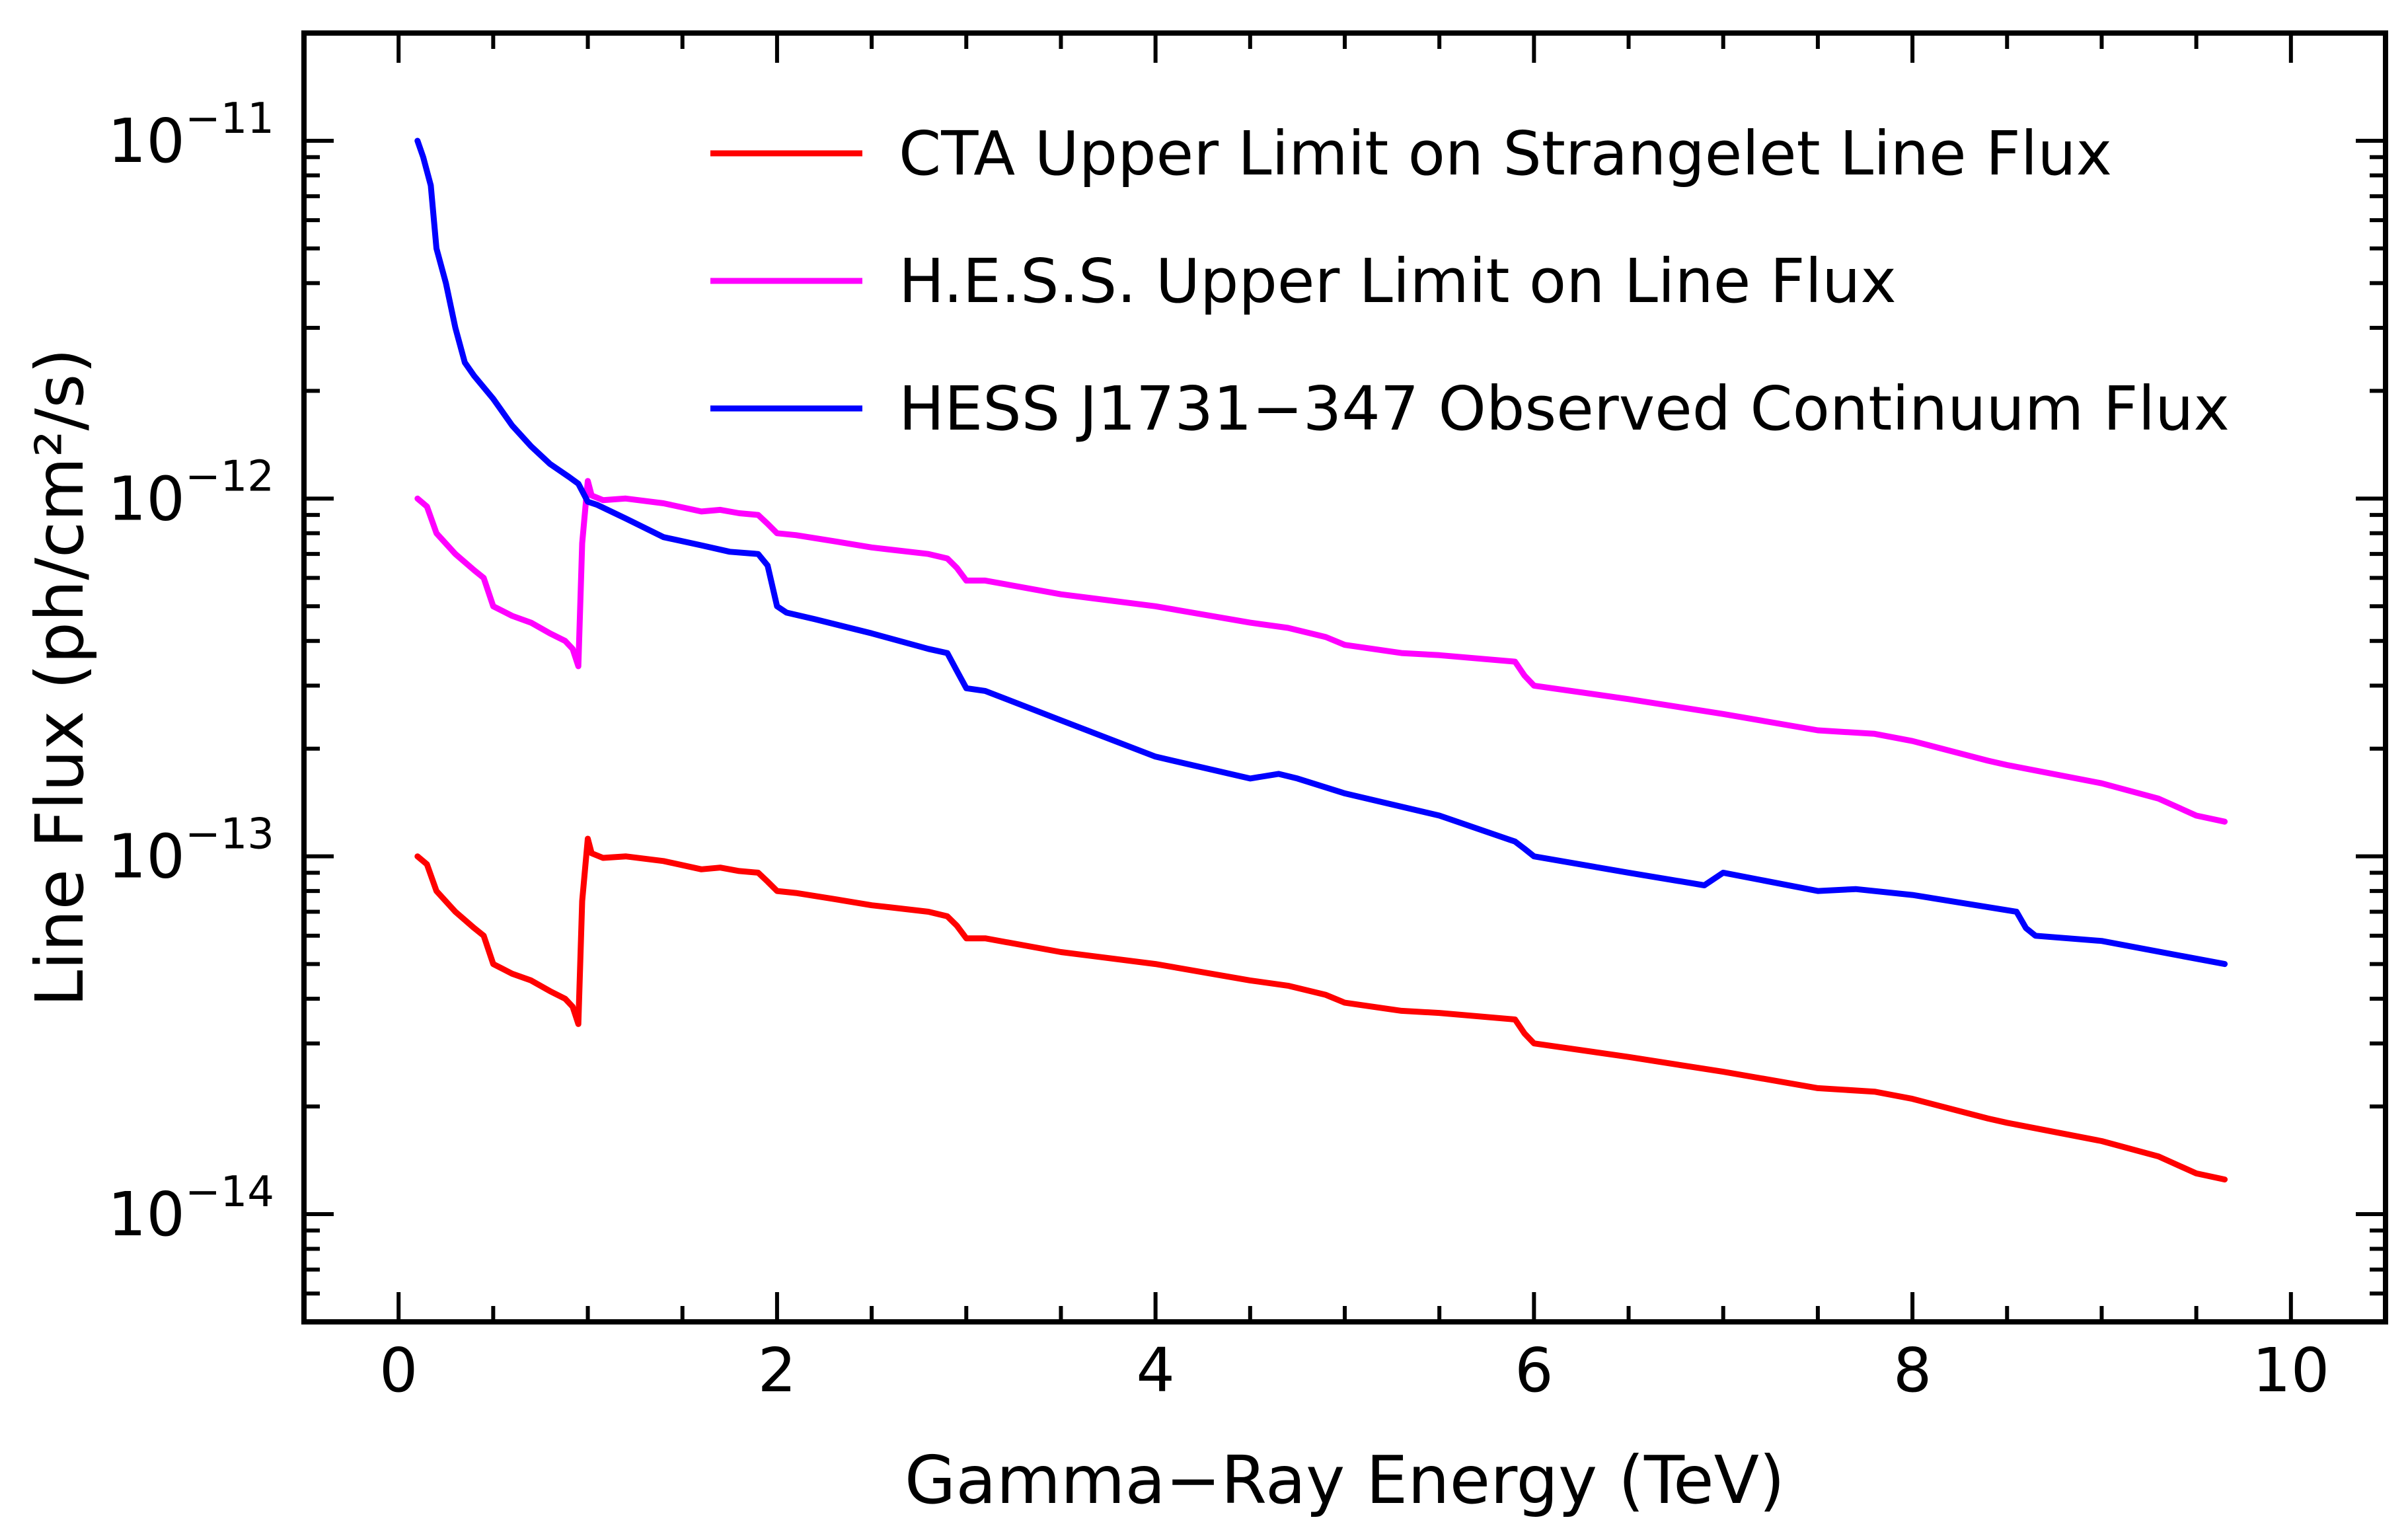 Image resolution: width=2408 pixels, height=1536 pixels. What do you see at coordinates (1505, 153) in the screenshot?
I see `legend-label: CTA Upper Limit on Strangelet Line Flux` at bounding box center [1505, 153].